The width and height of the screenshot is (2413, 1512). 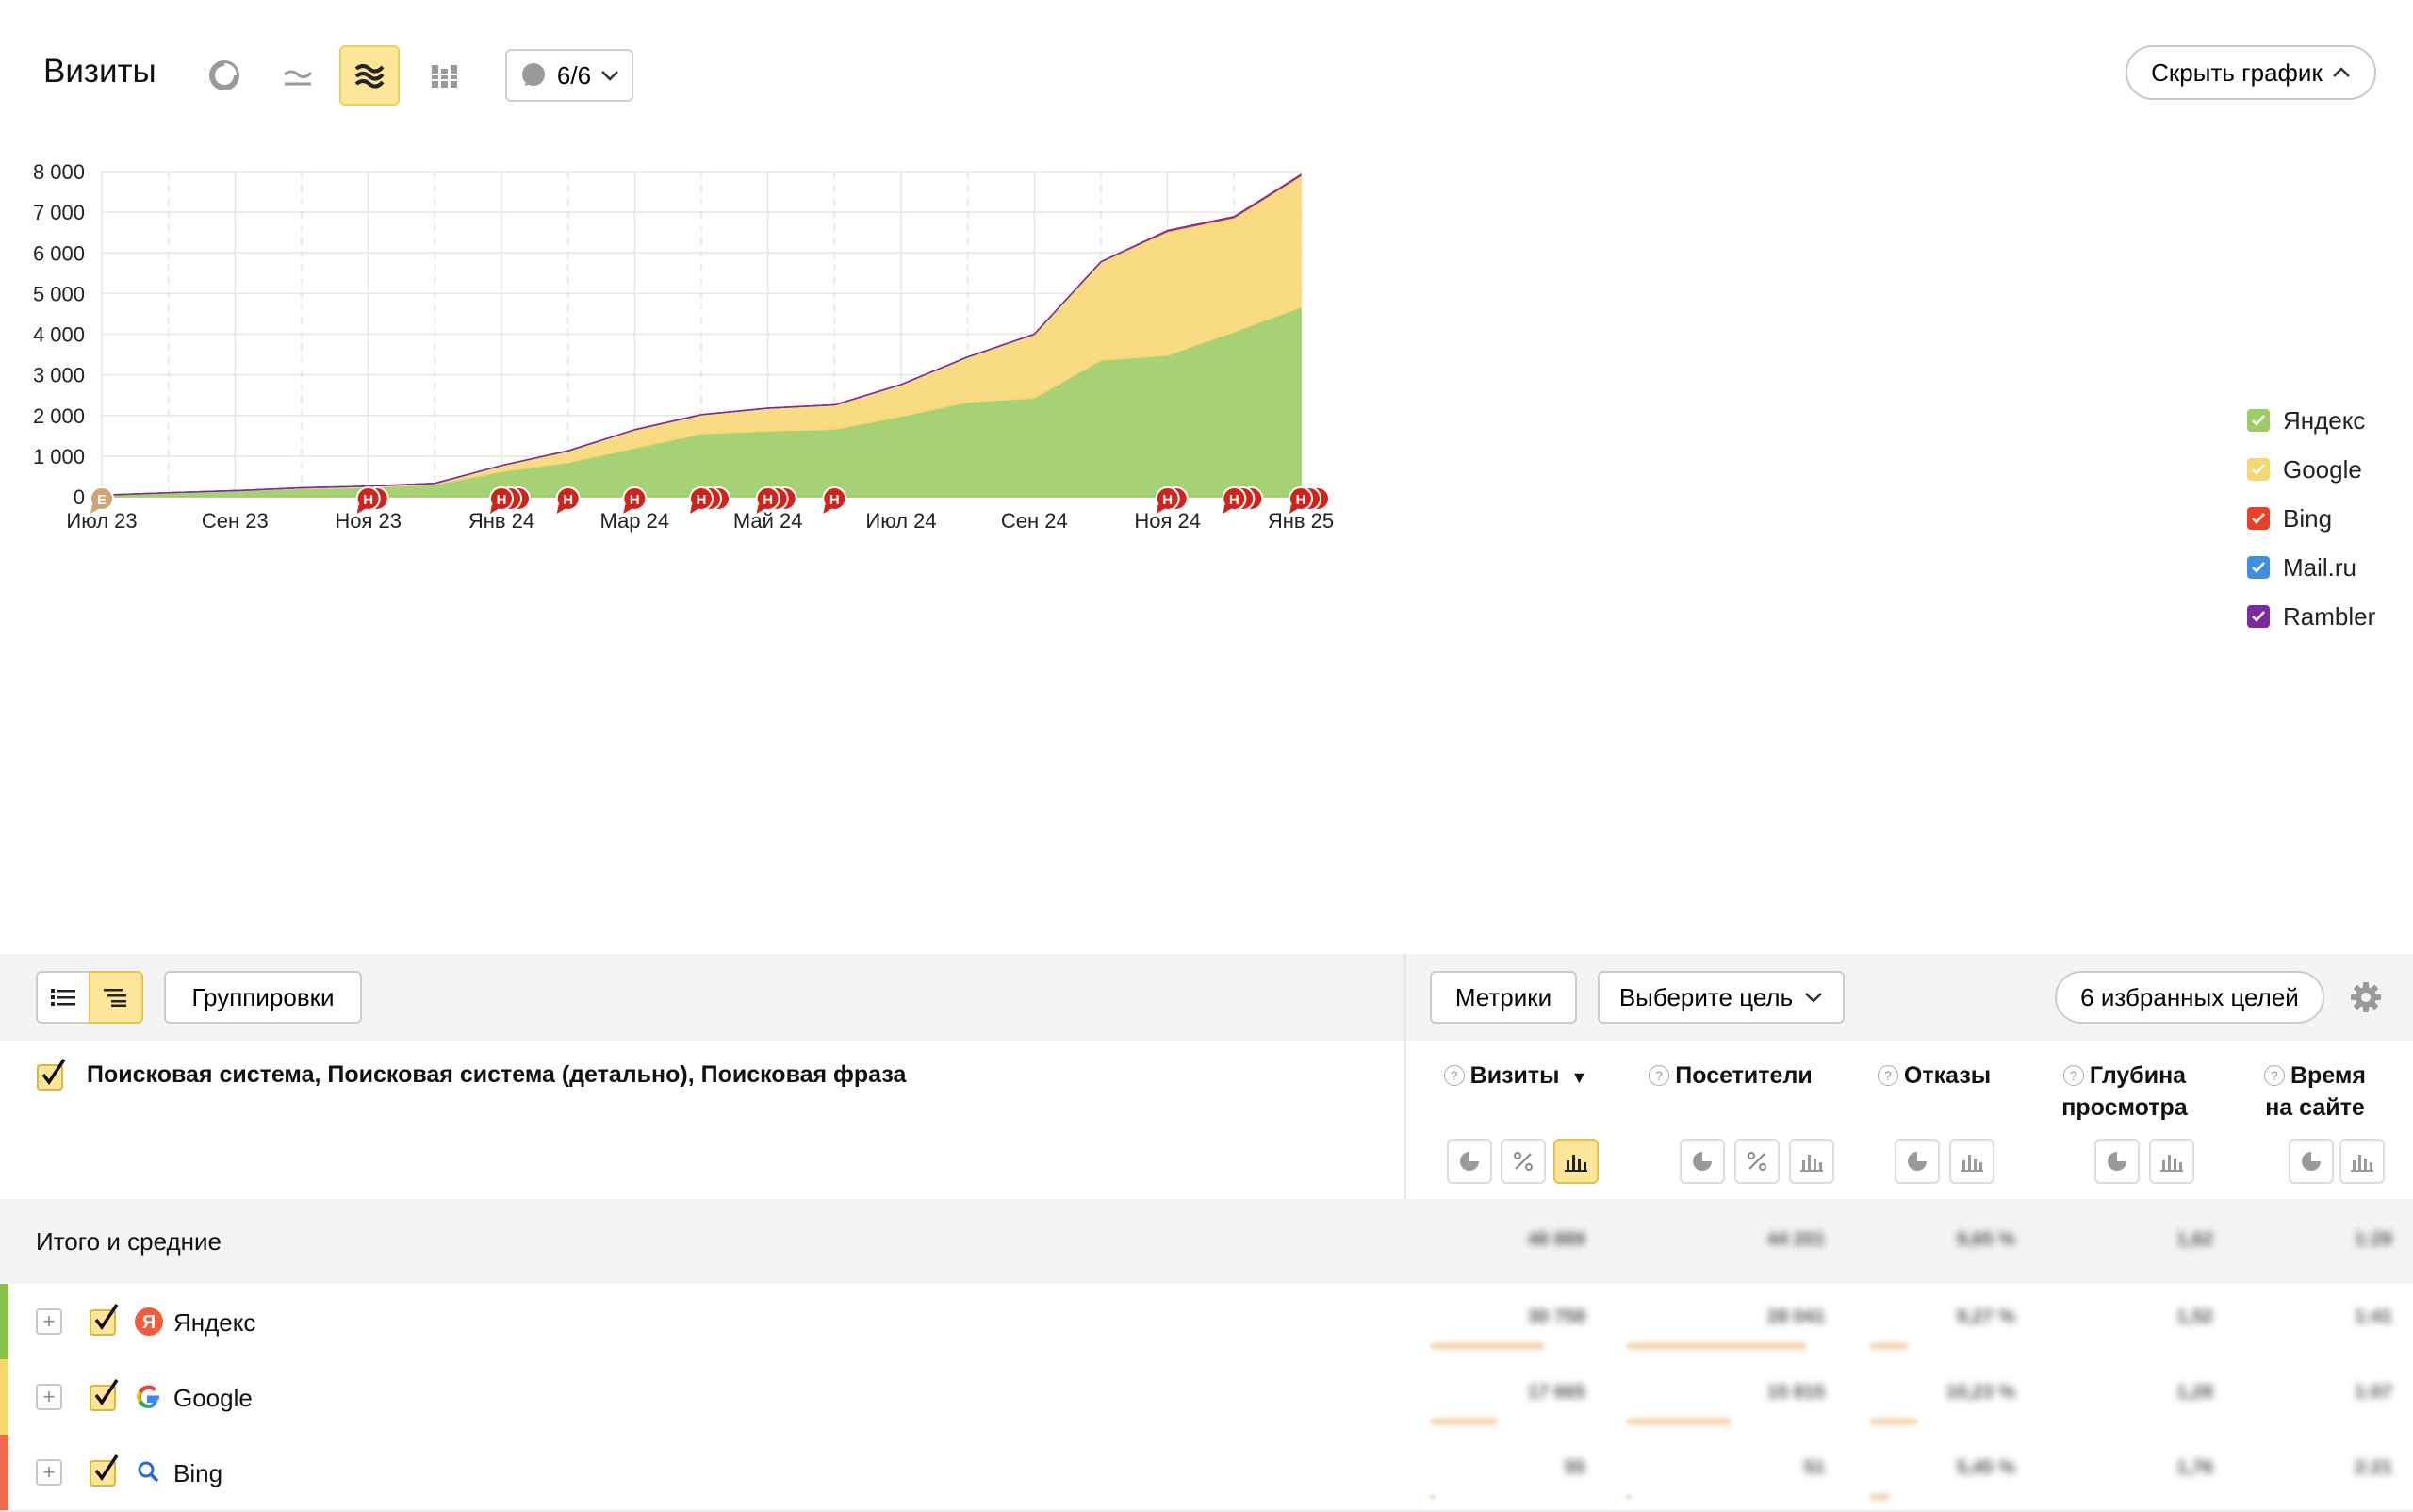 What do you see at coordinates (1206, 76) in the screenshot?
I see `chart-toolbar: Визиты 6/6` at bounding box center [1206, 76].